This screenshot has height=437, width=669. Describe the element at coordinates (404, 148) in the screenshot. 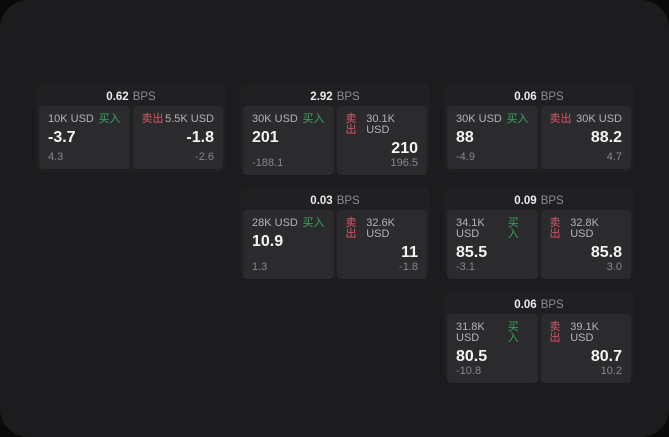

I see `sell-price: 210` at that location.